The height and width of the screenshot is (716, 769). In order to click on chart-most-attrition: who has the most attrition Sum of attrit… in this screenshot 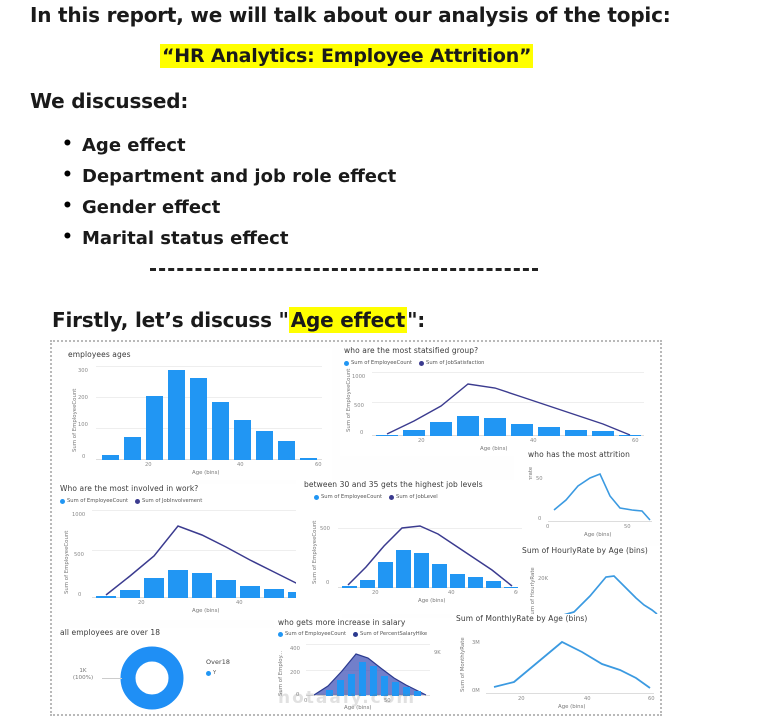, I will do `click(587, 494)`.